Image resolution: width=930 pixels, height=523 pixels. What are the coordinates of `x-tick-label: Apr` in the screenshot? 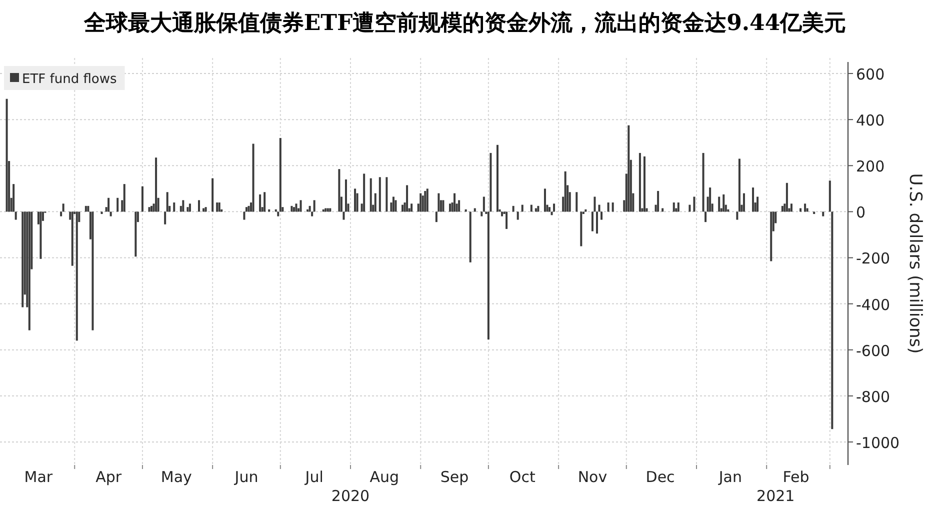 It's located at (109, 477).